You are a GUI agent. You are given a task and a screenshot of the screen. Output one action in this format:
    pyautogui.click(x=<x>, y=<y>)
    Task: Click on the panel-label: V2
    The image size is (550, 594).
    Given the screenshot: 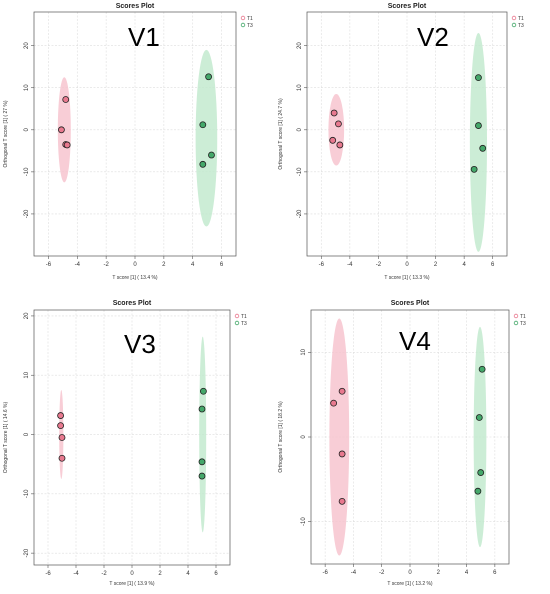 What is the action you would take?
    pyautogui.click(x=433, y=37)
    